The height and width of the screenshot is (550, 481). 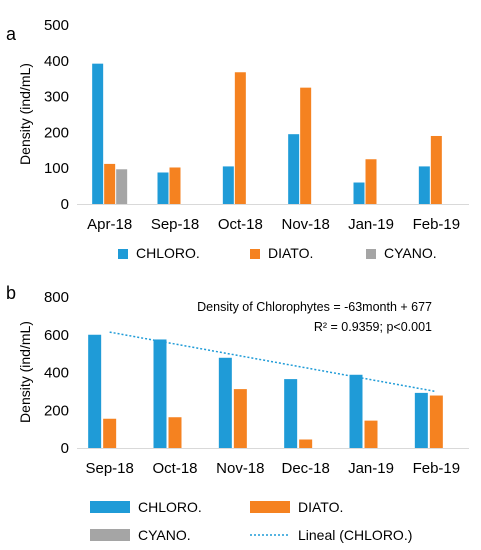 I want to click on legend-label: Lineal (CHLORO.), so click(x=355, y=535).